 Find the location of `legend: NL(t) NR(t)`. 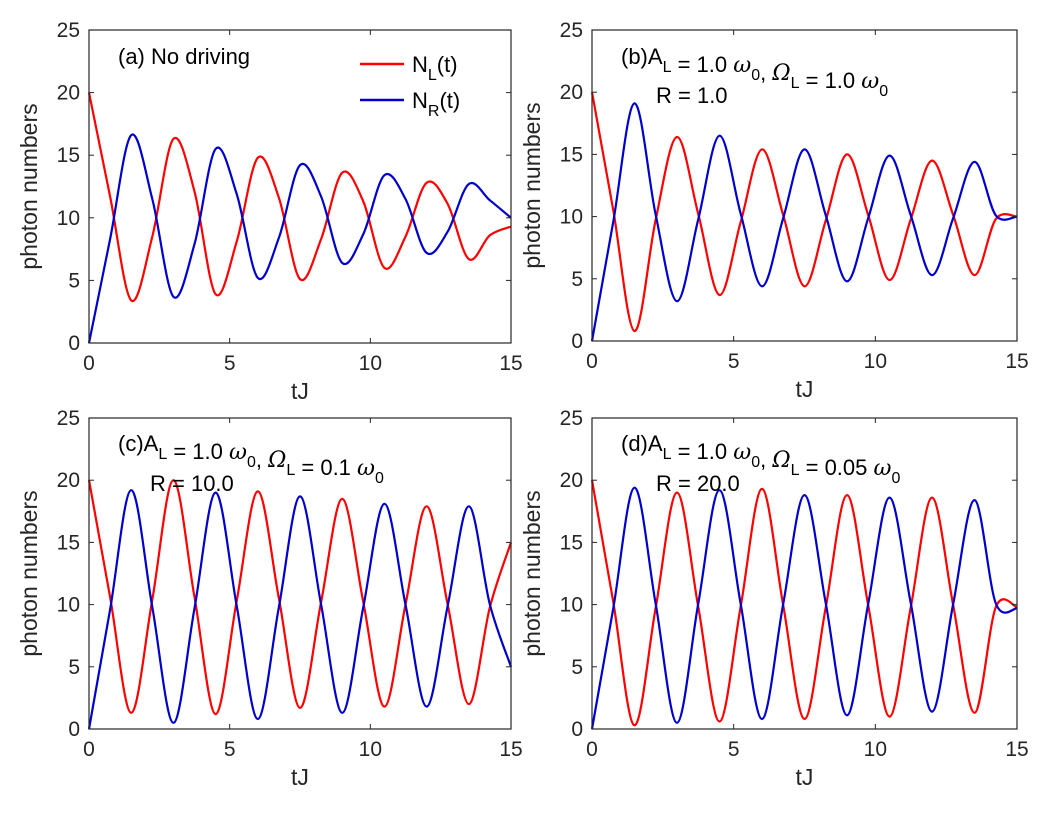

legend: NL(t) NR(t) is located at coordinates (410, 86).